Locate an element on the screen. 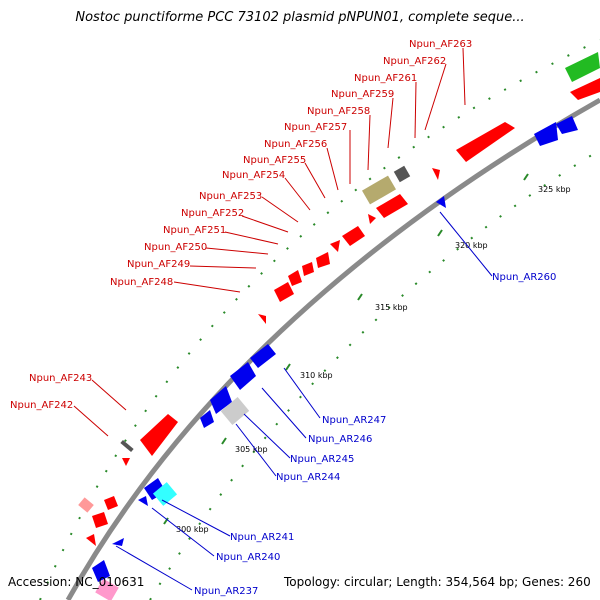  tick-label: 325 kbp is located at coordinates (554, 189).